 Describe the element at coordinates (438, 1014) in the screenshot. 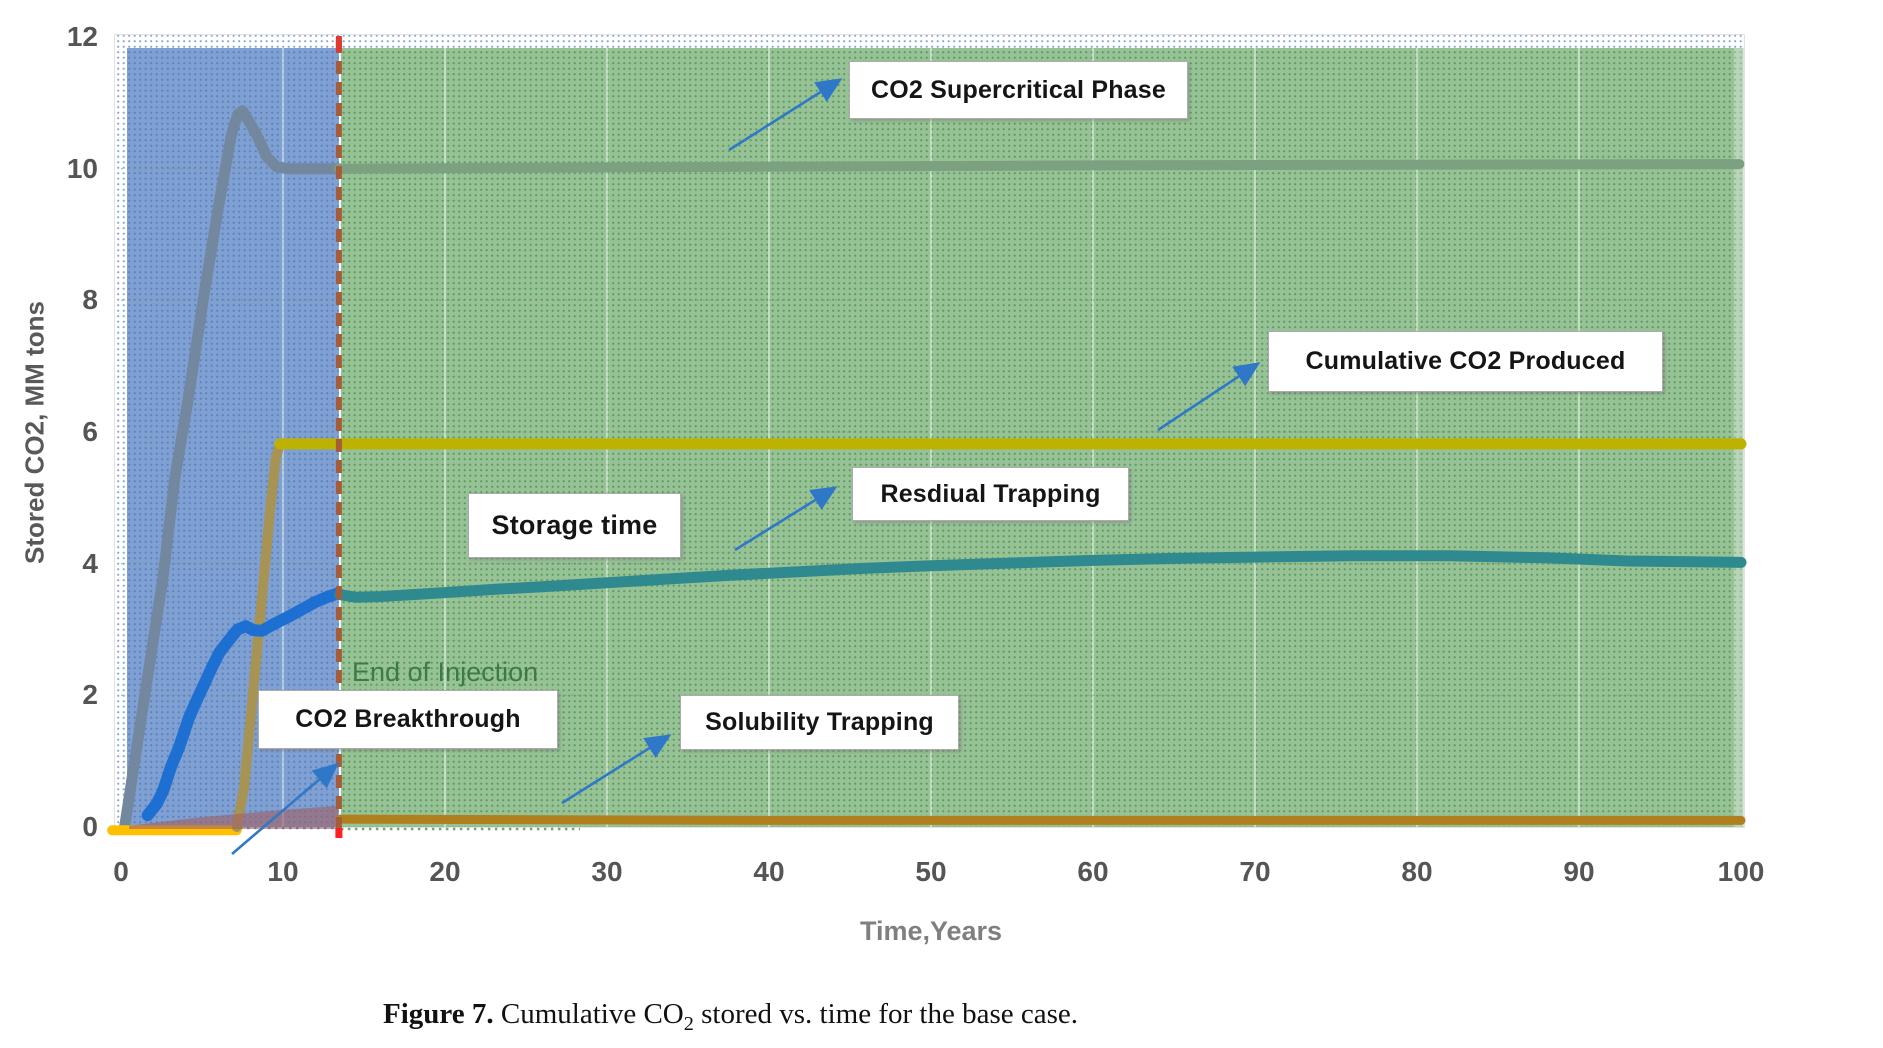

I see `figure-caption-number: Figure 7.` at that location.